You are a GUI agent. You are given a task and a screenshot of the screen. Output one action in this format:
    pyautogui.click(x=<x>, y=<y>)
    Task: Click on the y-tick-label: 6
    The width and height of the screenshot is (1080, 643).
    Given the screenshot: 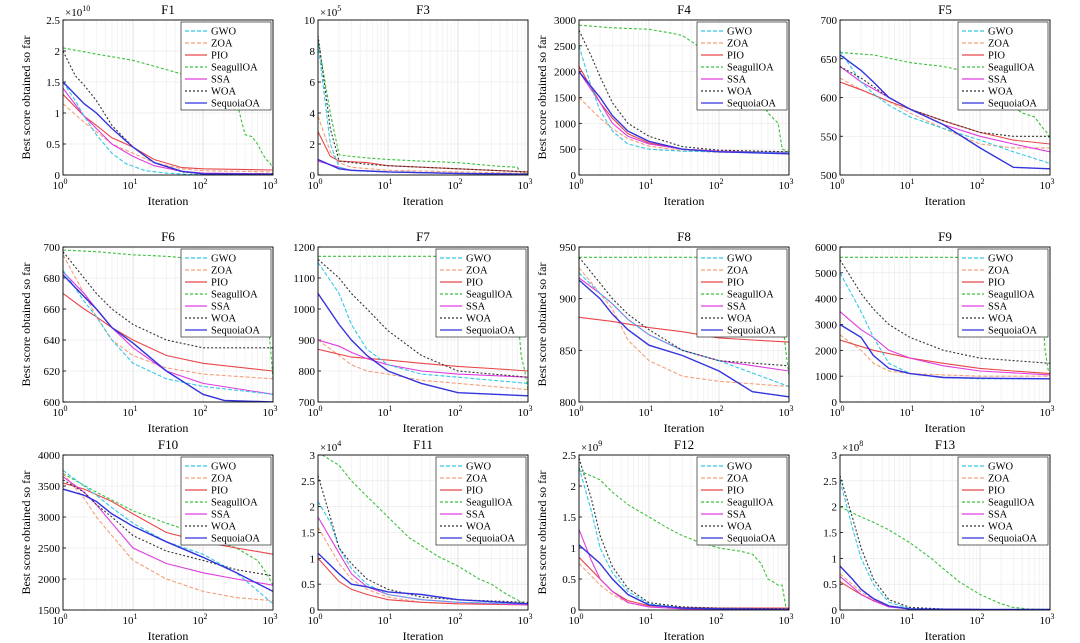 What is the action you would take?
    pyautogui.click(x=313, y=83)
    